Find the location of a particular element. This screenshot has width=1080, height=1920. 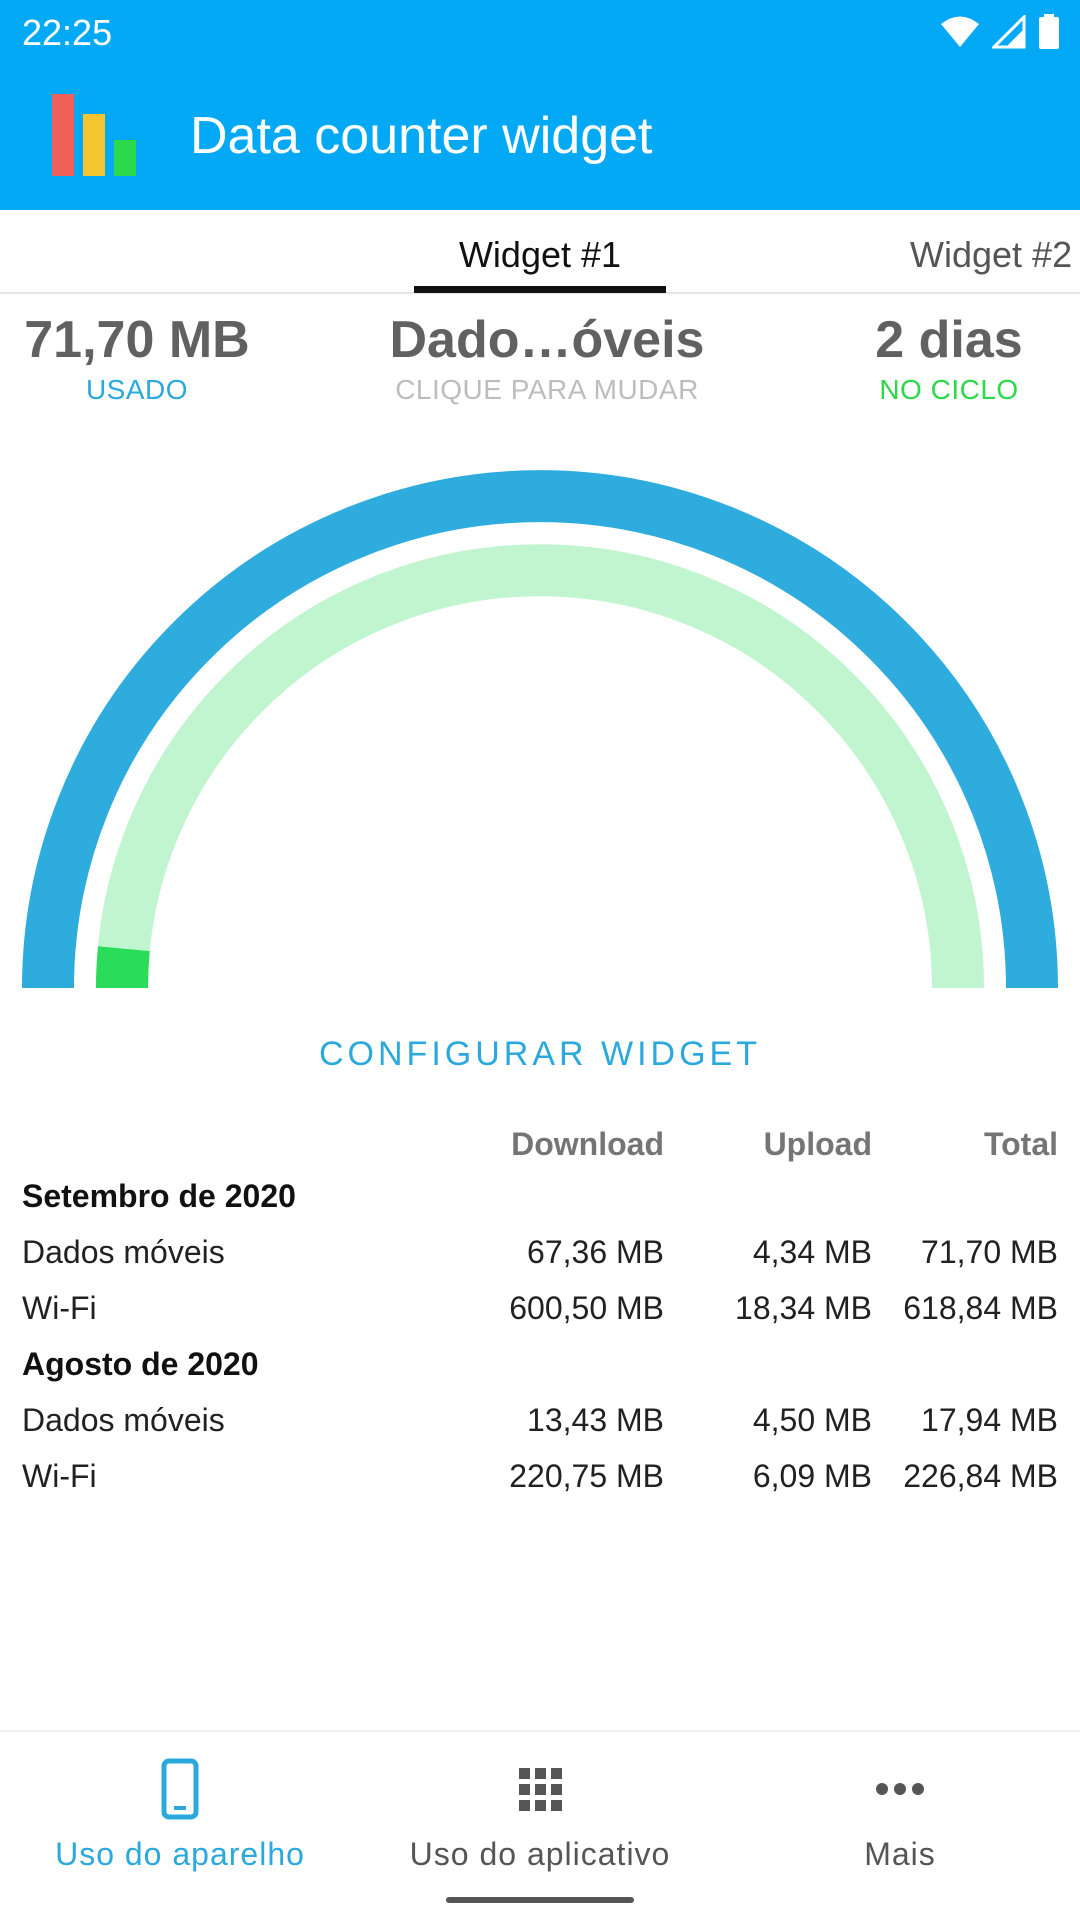

more-horizontal-icon is located at coordinates (900, 1789).